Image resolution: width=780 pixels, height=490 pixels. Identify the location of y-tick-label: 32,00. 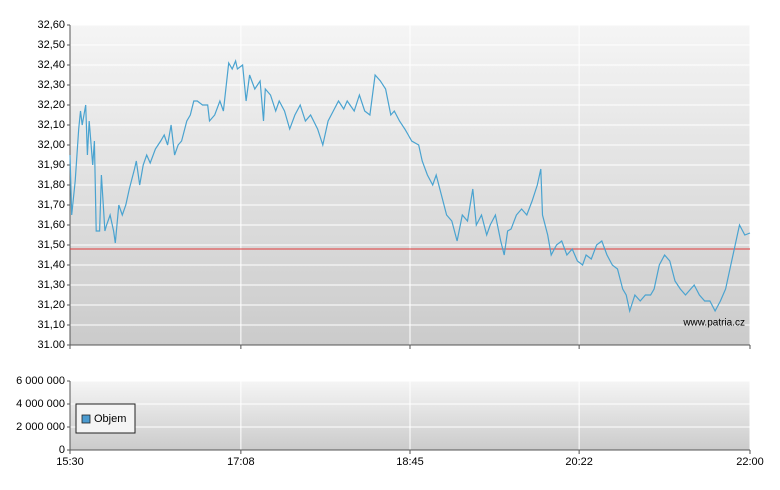
(51, 145).